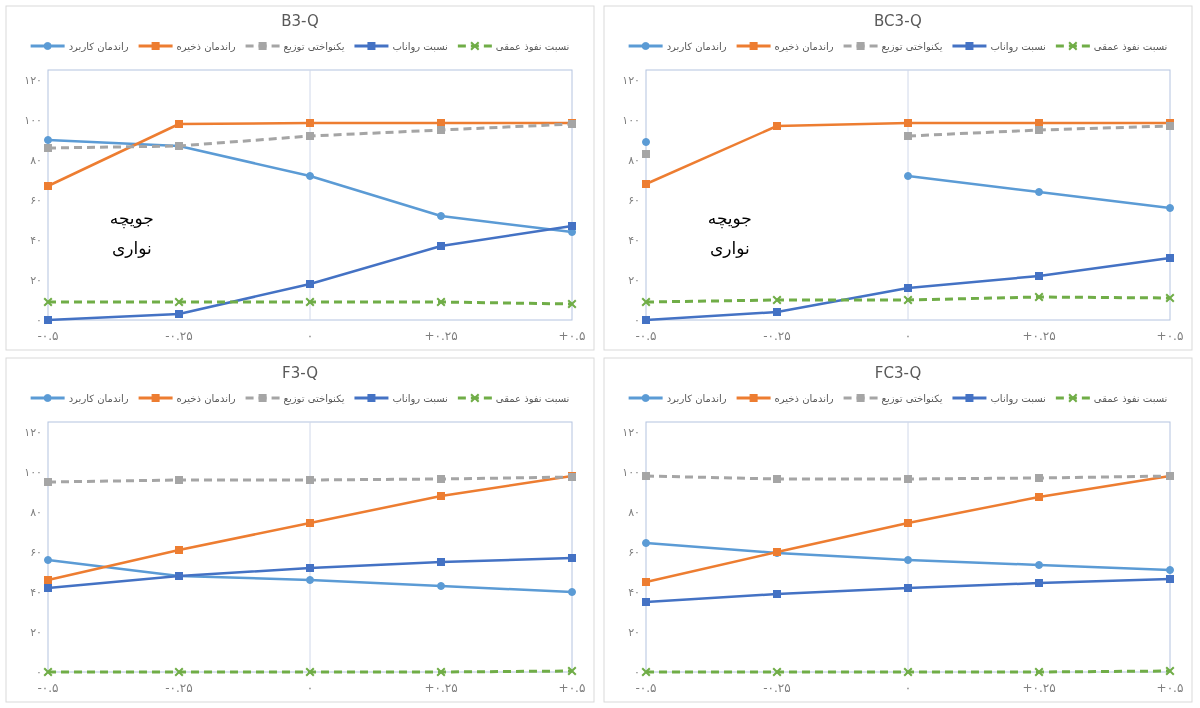  I want to click on annotation: جویچه نواری, so click(131, 233).